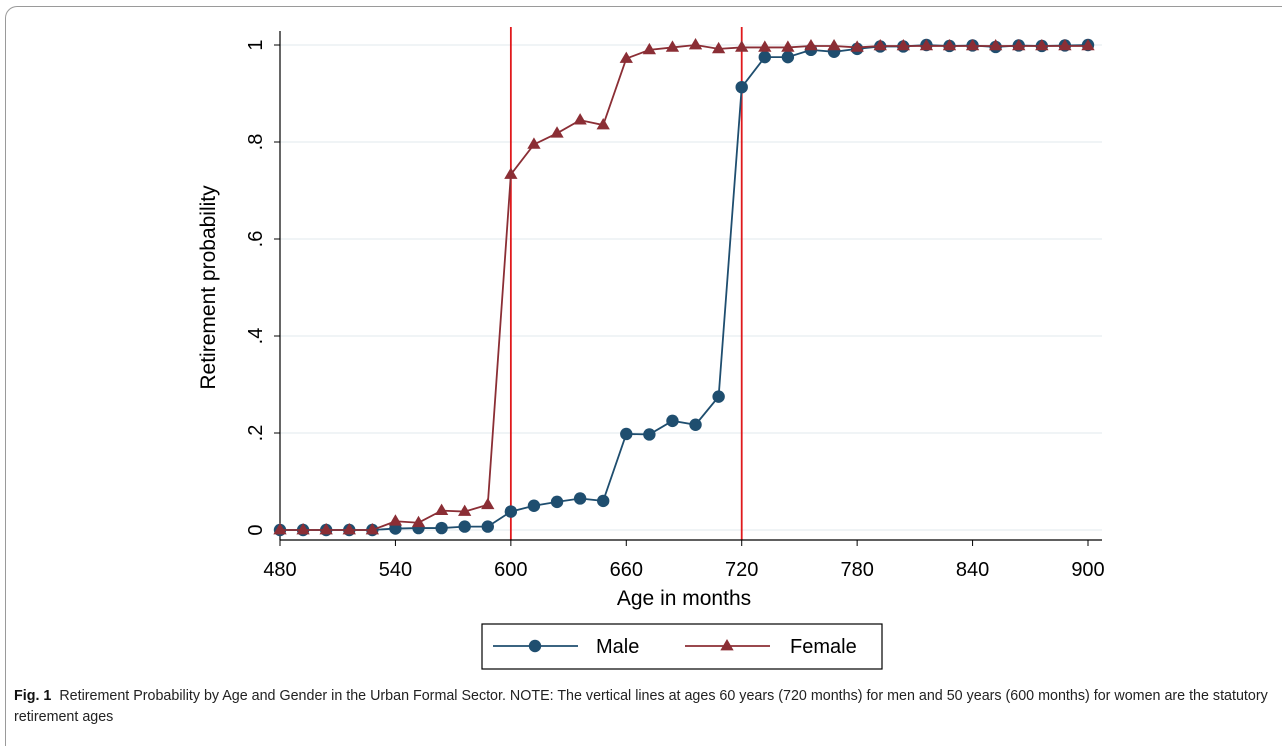 The height and width of the screenshot is (746, 1282). I want to click on legend-female-label: Female, so click(823, 647).